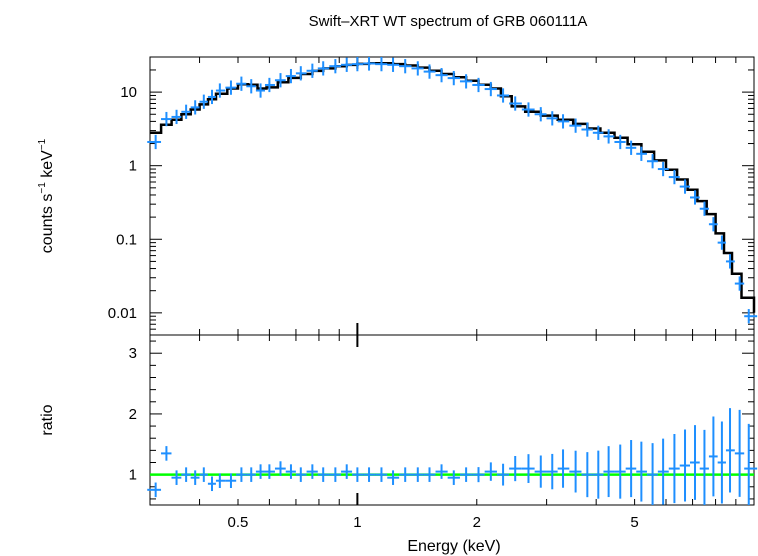  What do you see at coordinates (452, 456) in the screenshot?
I see `ratio-data-group` at bounding box center [452, 456].